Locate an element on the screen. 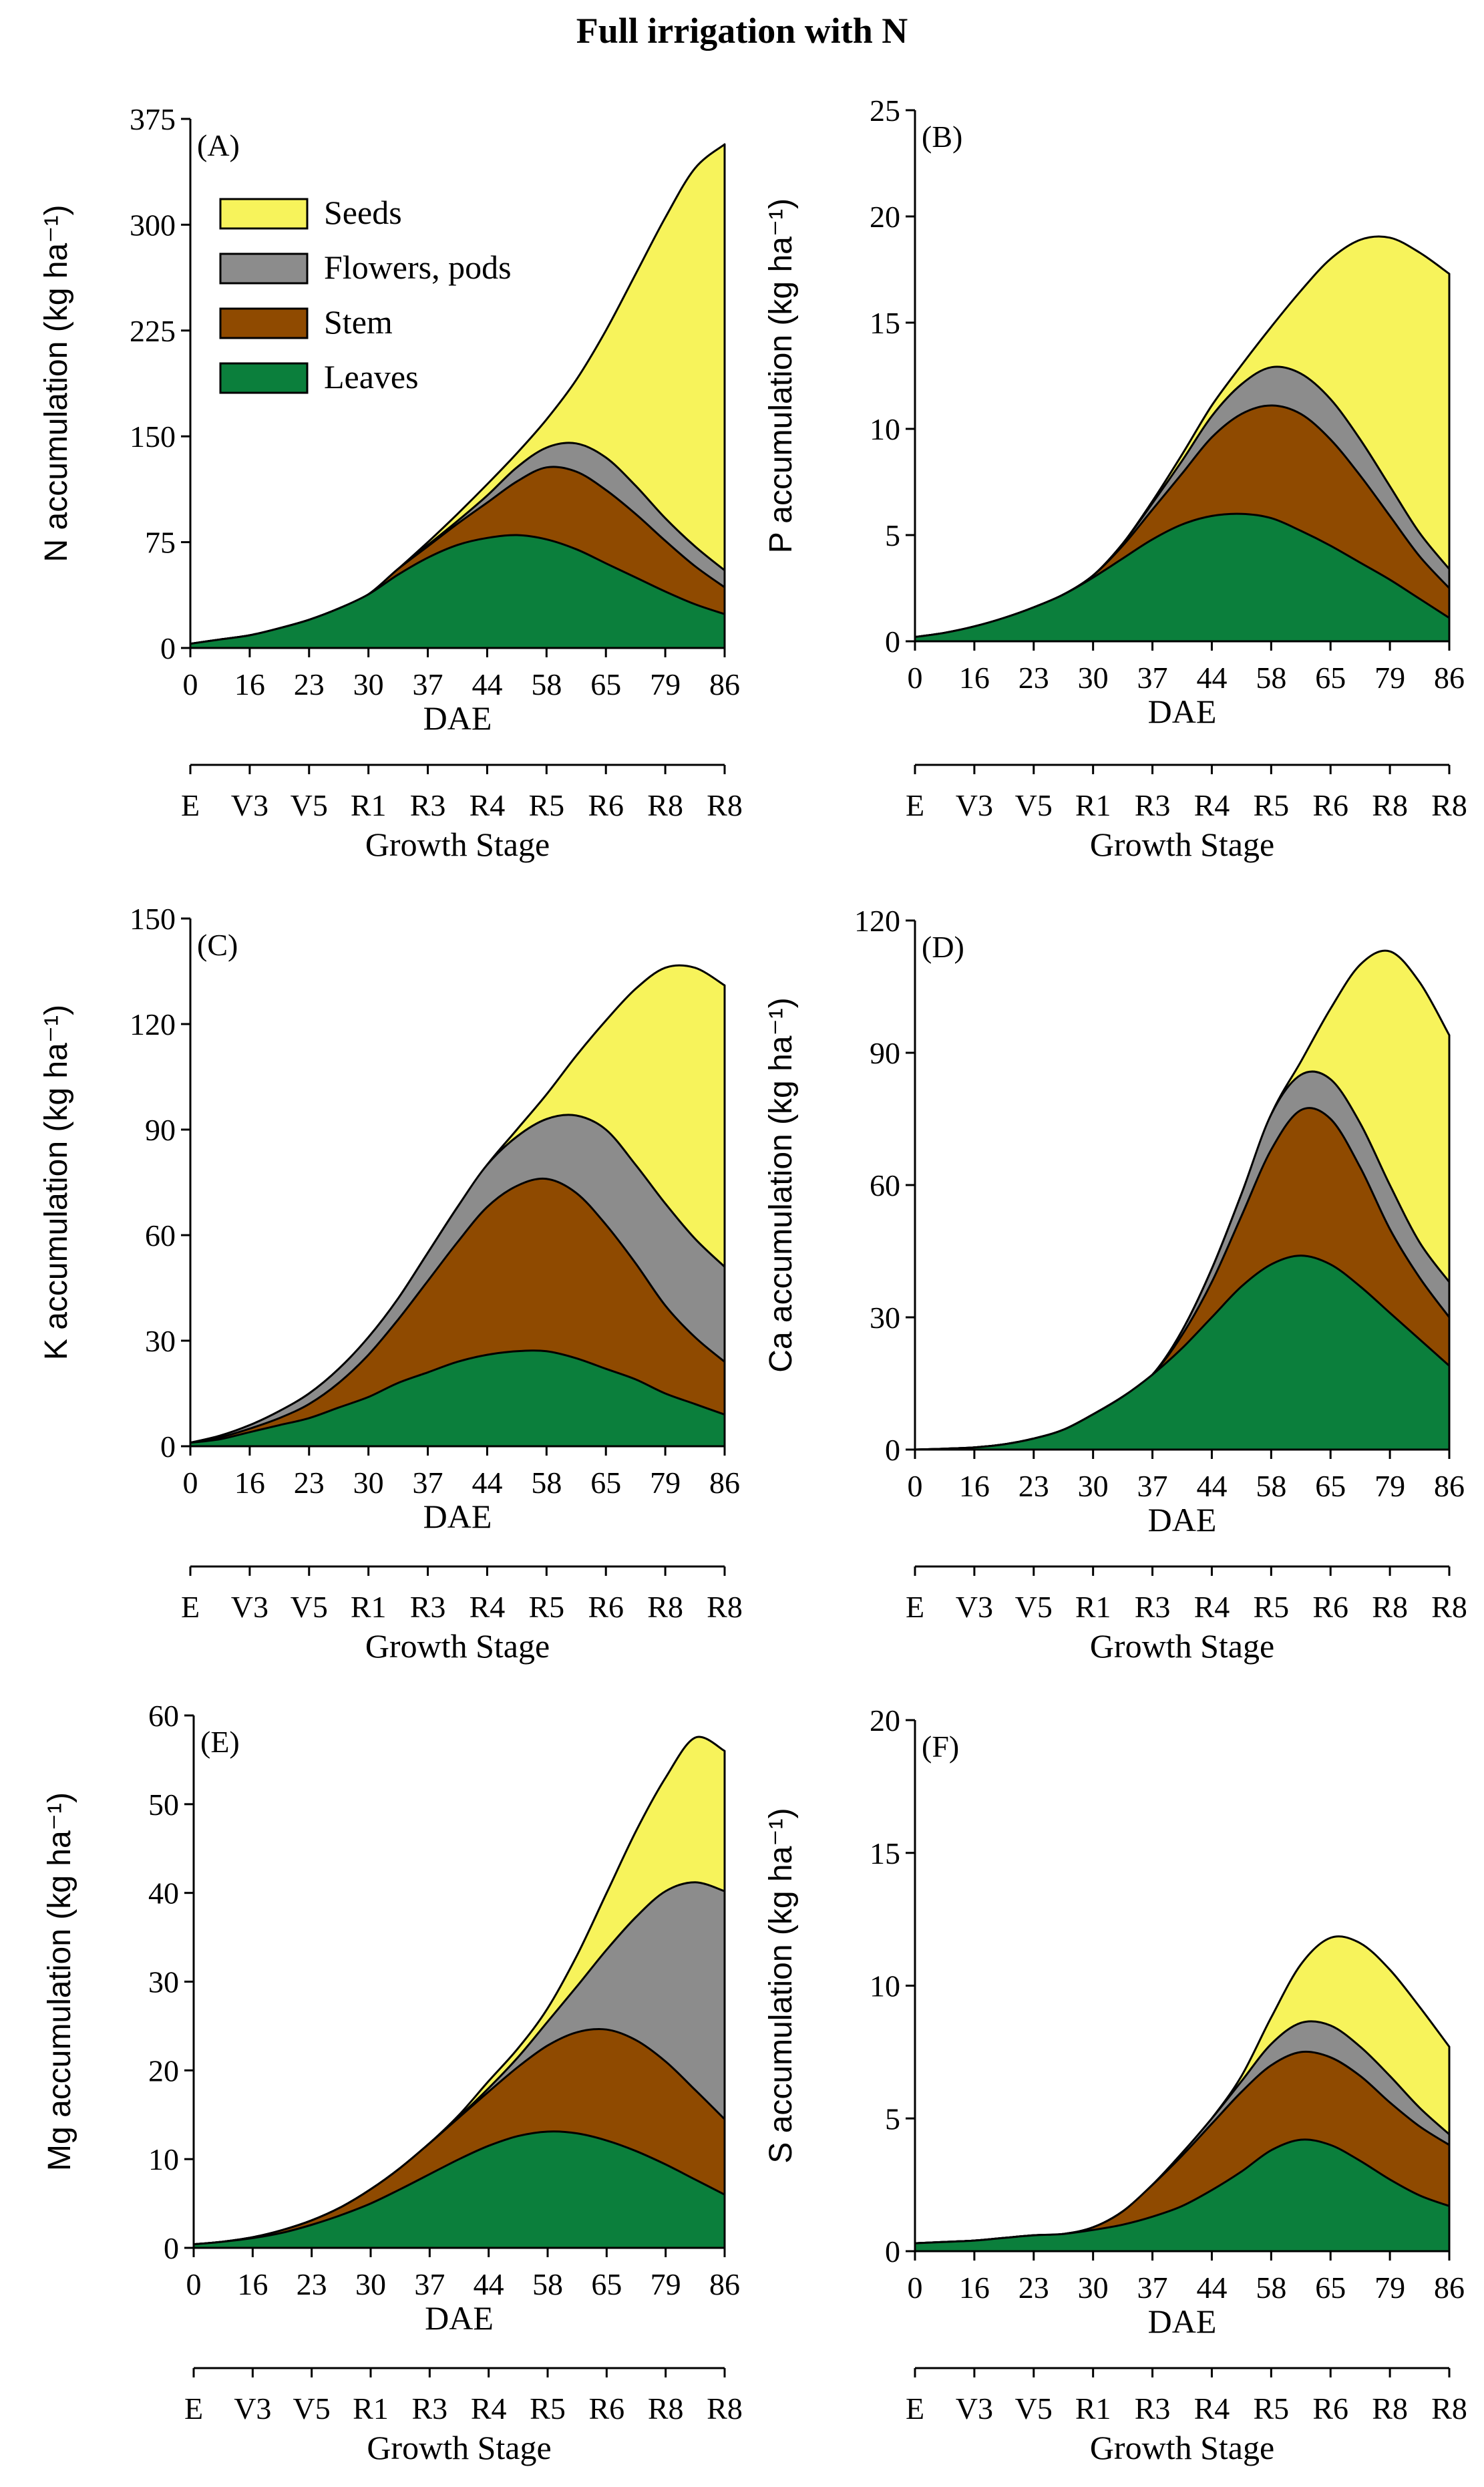 The image size is (1484, 2487). y-tick-label: 50 is located at coordinates (163, 1805).